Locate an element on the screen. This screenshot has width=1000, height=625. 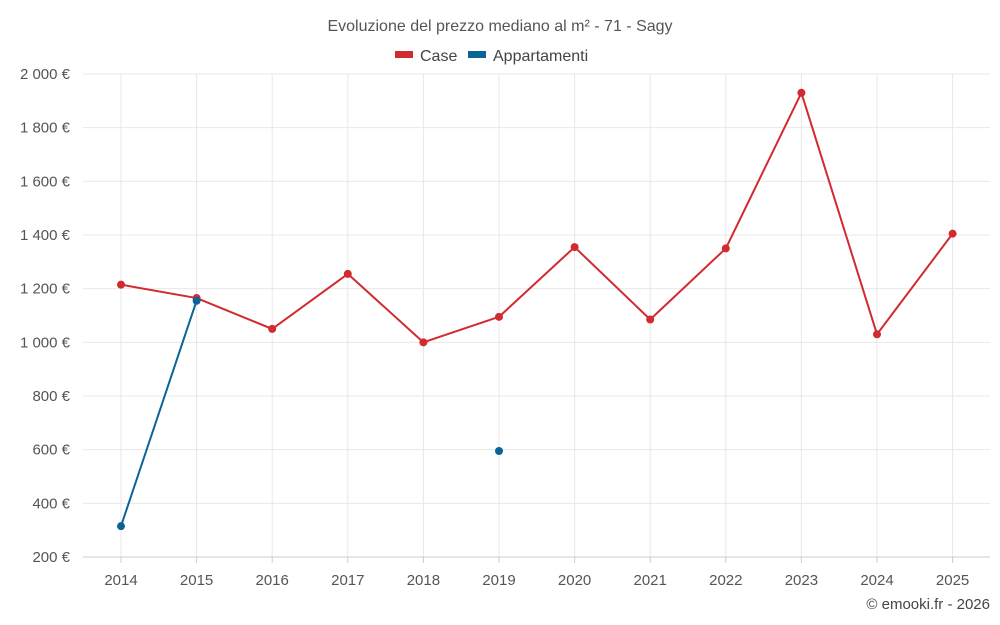
legend-label-appartamenti: Appartamenti is located at coordinates (540, 56).